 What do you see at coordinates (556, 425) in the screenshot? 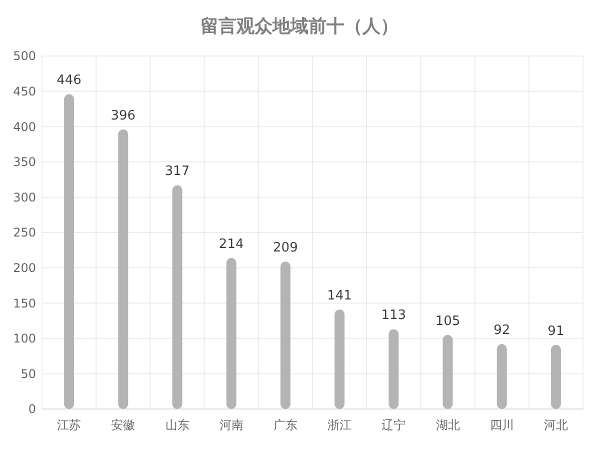
I see `x-tick-label: 河北` at bounding box center [556, 425].